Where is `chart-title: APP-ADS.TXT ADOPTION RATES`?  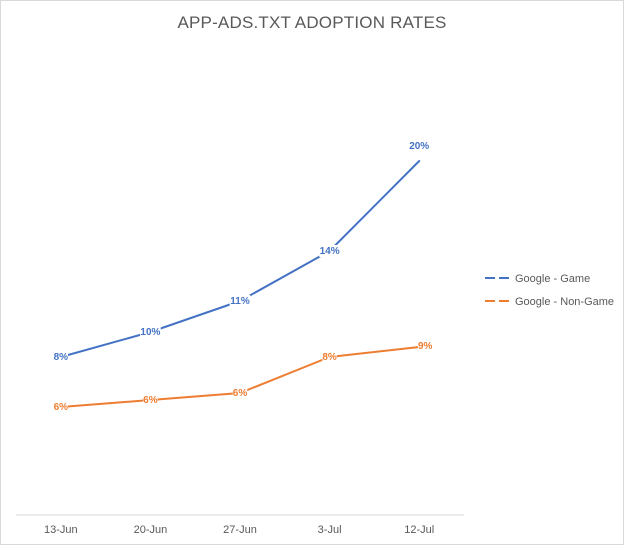
chart-title: APP-ADS.TXT ADOPTION RATES is located at coordinates (312, 22).